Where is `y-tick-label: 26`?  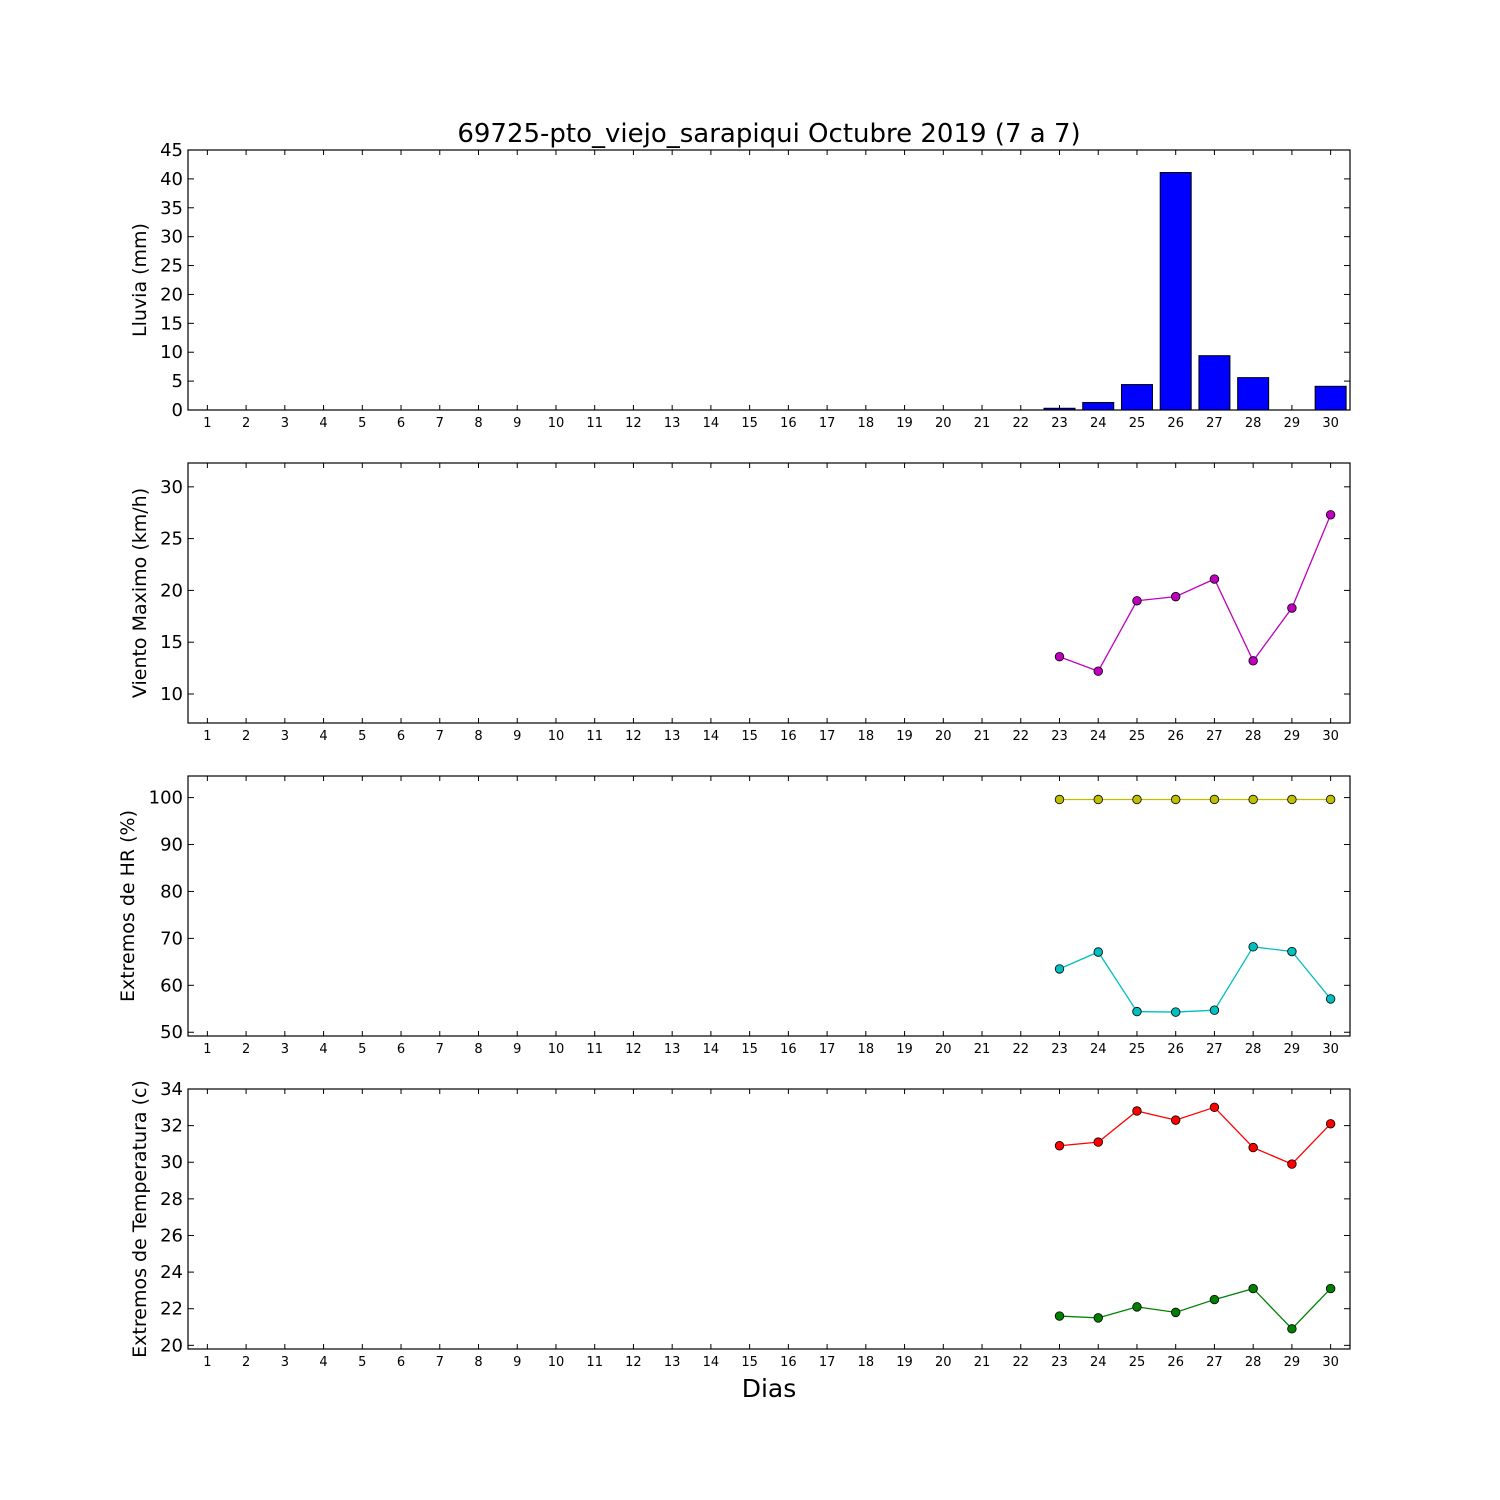
y-tick-label: 26 is located at coordinates (171, 1235).